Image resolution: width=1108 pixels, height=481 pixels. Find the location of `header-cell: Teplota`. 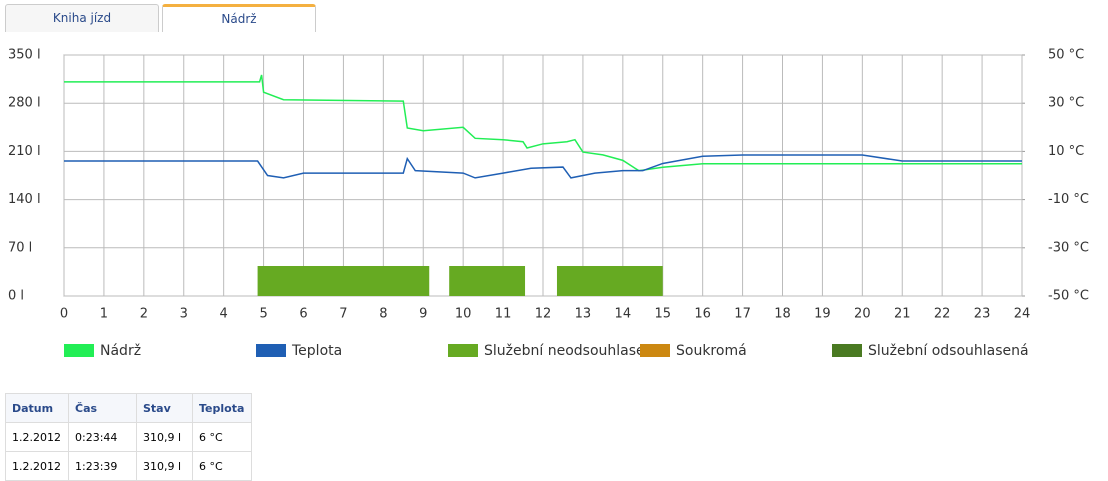

header-cell: Teplota is located at coordinates (222, 408).